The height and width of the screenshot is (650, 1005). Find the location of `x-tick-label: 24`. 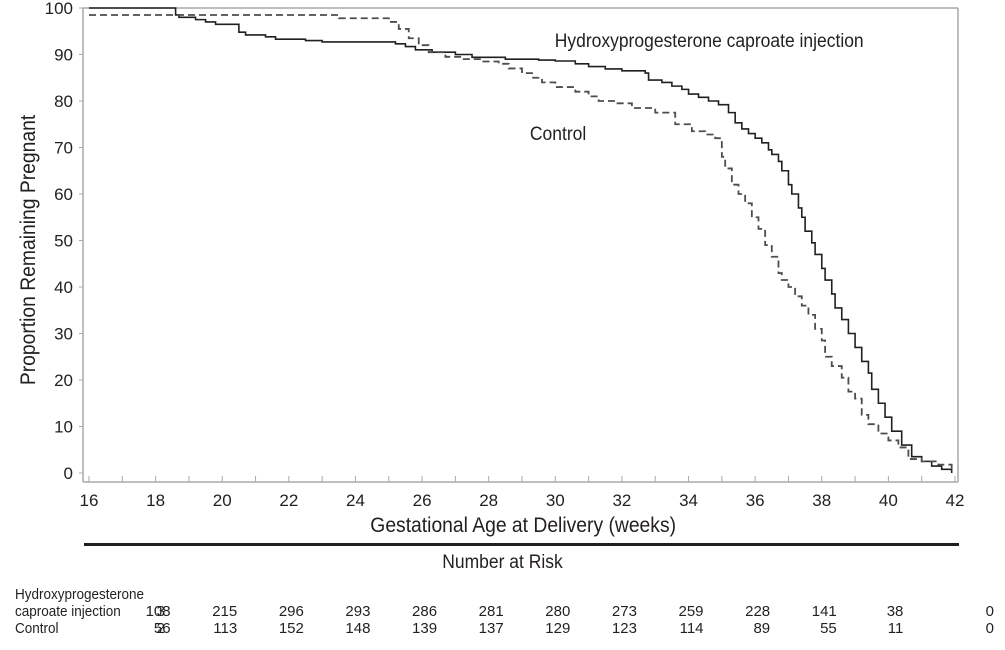

x-tick-label: 24 is located at coordinates (355, 500).